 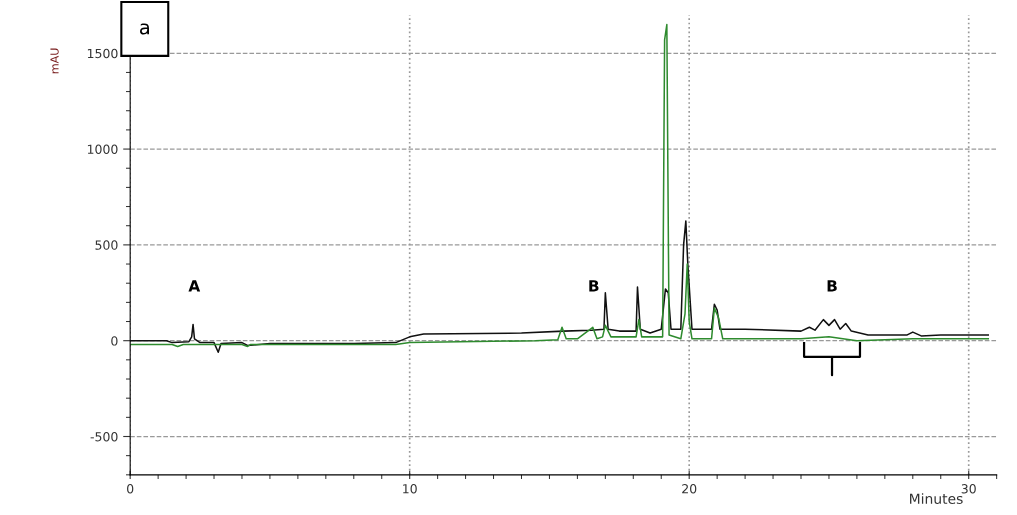 What do you see at coordinates (968, 489) in the screenshot?
I see `x-tick-label: 30` at bounding box center [968, 489].